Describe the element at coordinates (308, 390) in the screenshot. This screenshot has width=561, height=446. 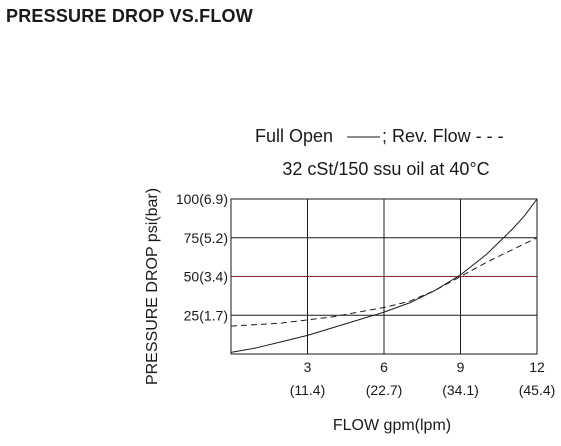
I see `x-tick-sublabel: (11.4)` at that location.